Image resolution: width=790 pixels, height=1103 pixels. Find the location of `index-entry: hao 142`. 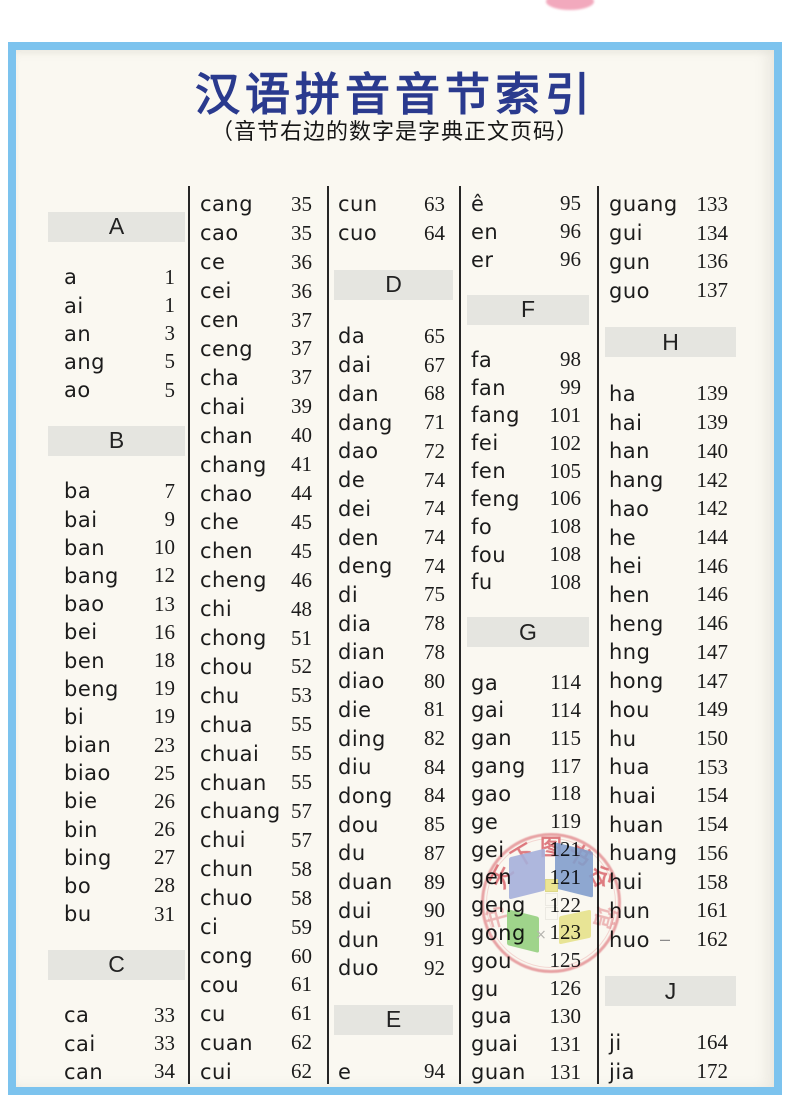

index-entry: hao 142 is located at coordinates (670, 508).